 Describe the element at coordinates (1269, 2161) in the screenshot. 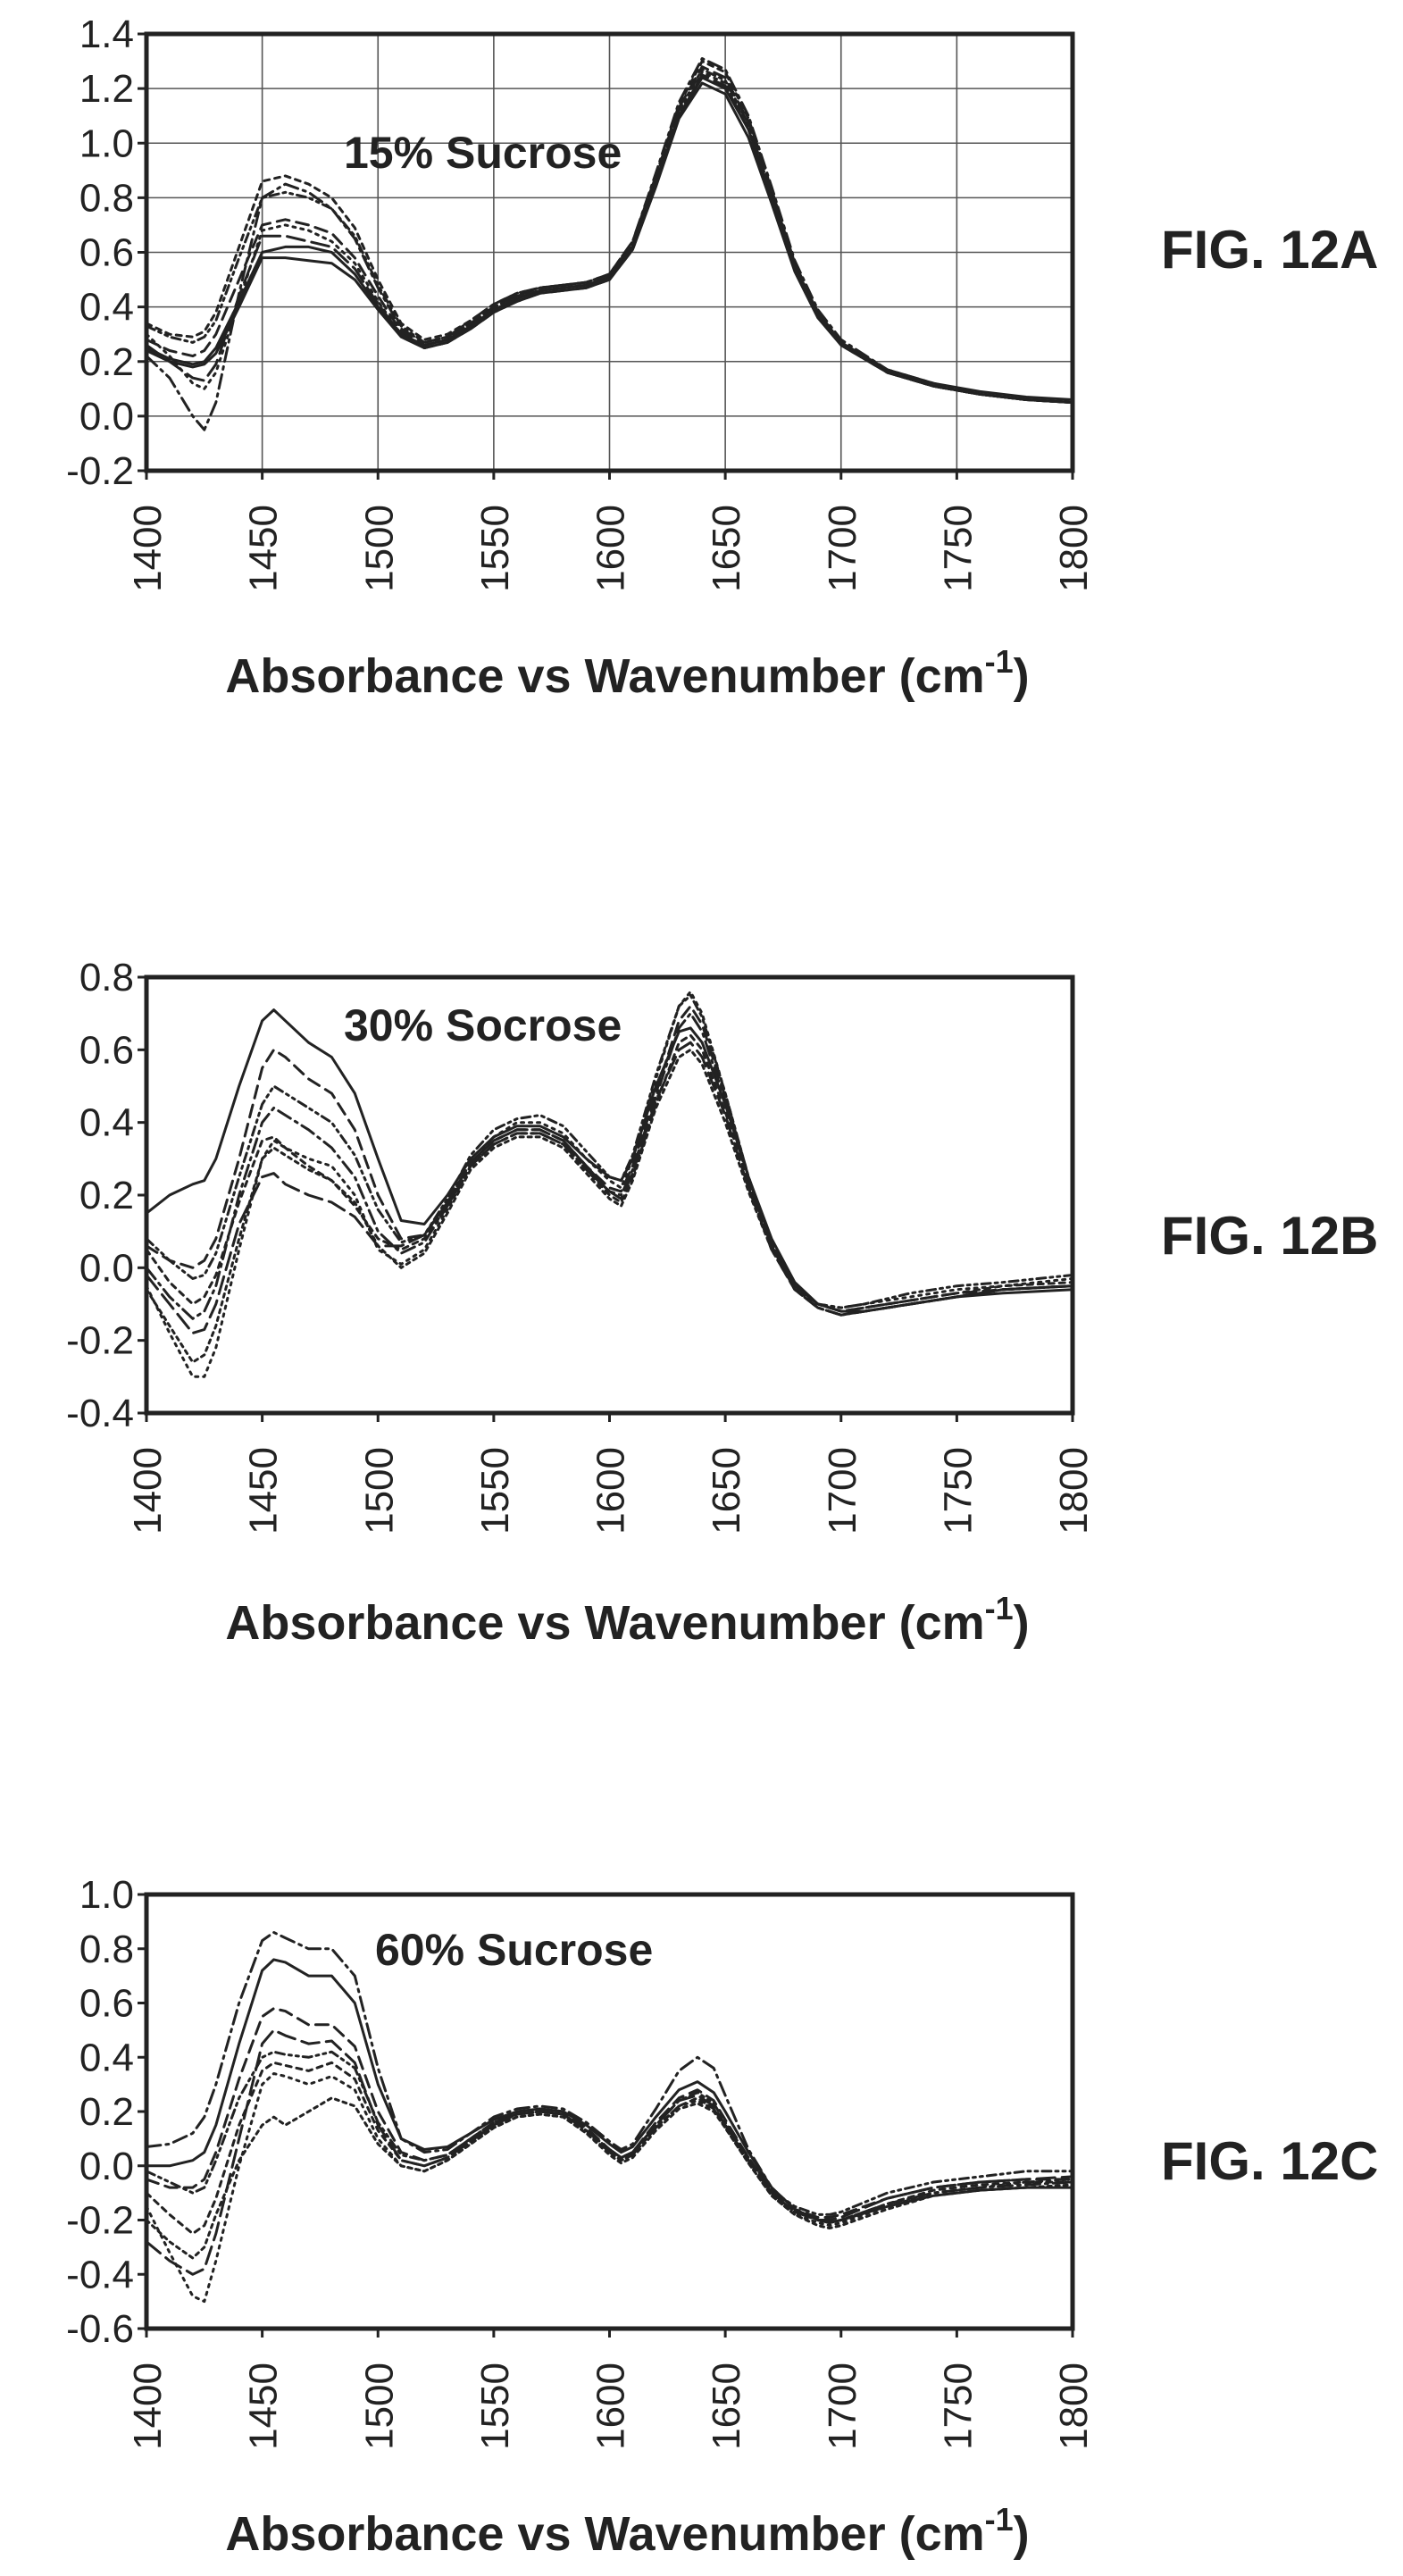

I see `figure-label: FIG. 12C` at that location.